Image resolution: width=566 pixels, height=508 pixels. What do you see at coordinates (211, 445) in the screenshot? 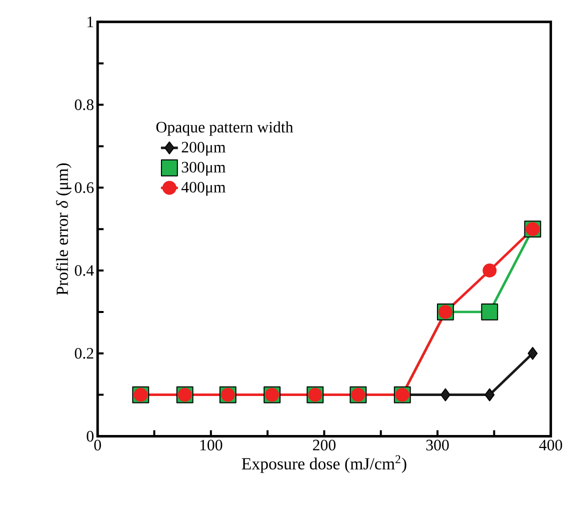
I see `x-tick-label: 100` at bounding box center [211, 445].